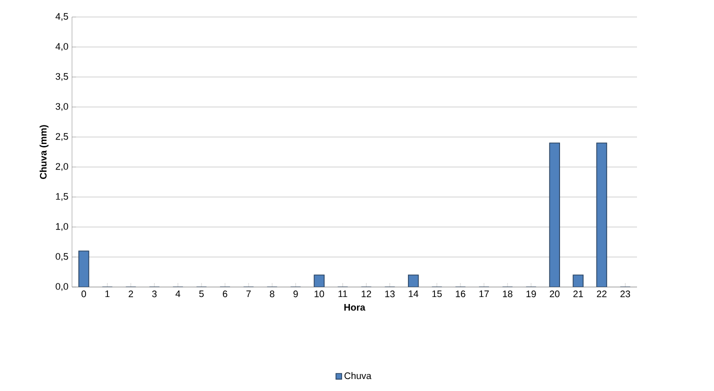  I want to click on y-tick-label: 2,5, so click(62, 137).